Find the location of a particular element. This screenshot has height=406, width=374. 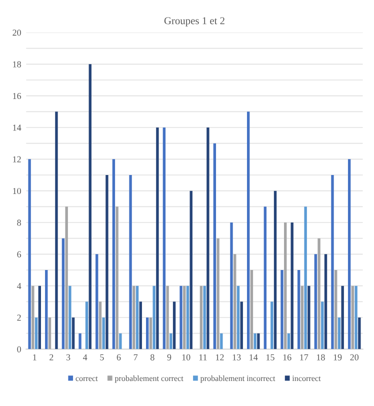

x-tick-label: 7 is located at coordinates (136, 357).